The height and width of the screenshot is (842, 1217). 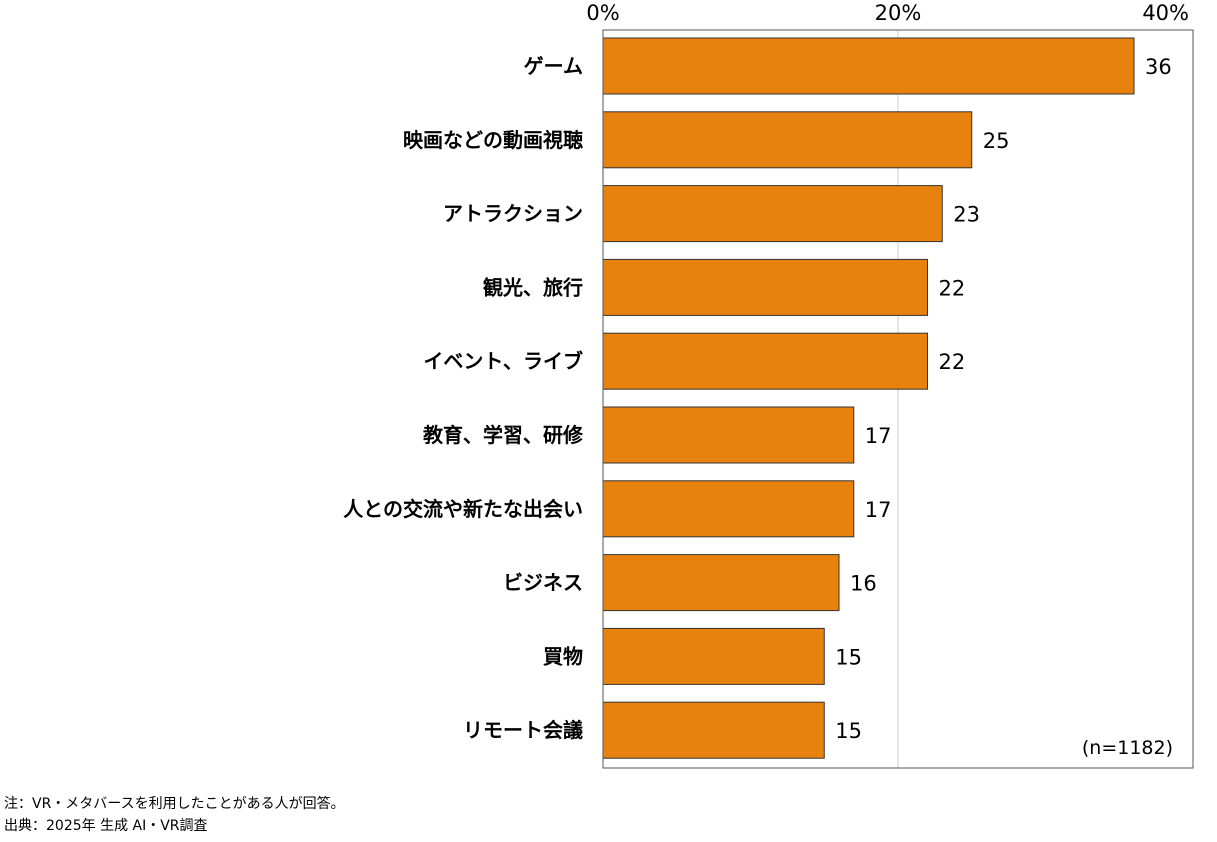 I want to click on value-label: 25, so click(x=996, y=141).